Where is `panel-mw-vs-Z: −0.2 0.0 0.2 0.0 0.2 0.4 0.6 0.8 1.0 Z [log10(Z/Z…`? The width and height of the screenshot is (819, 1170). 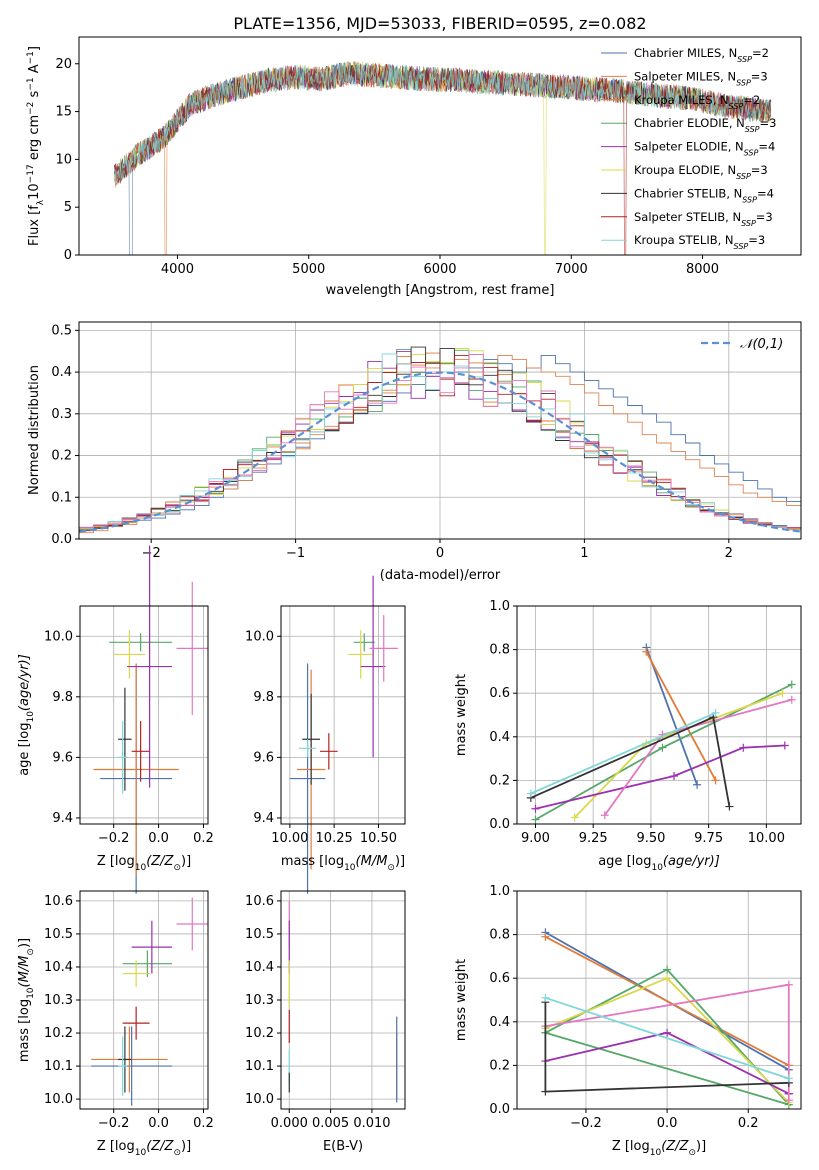 panel-mw-vs-Z: −0.2 0.0 0.2 0.0 0.2 0.4 0.6 0.8 1.0 Z [log10(Z/Z… is located at coordinates (628, 1021).